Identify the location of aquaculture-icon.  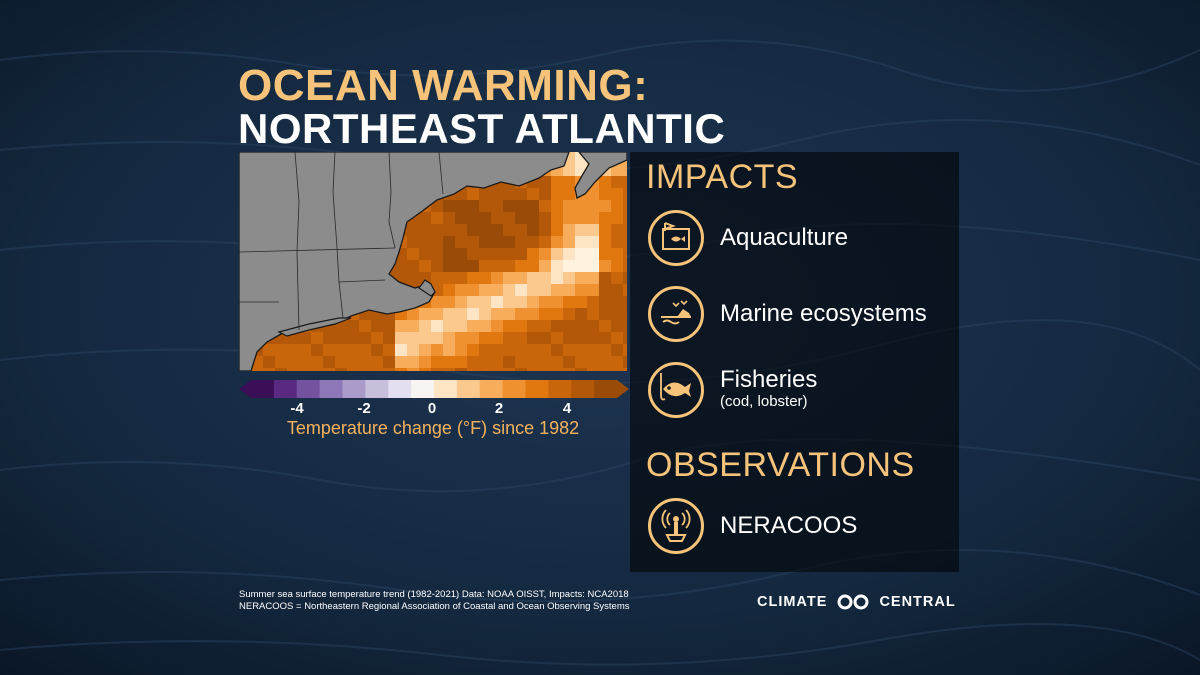
(676, 238).